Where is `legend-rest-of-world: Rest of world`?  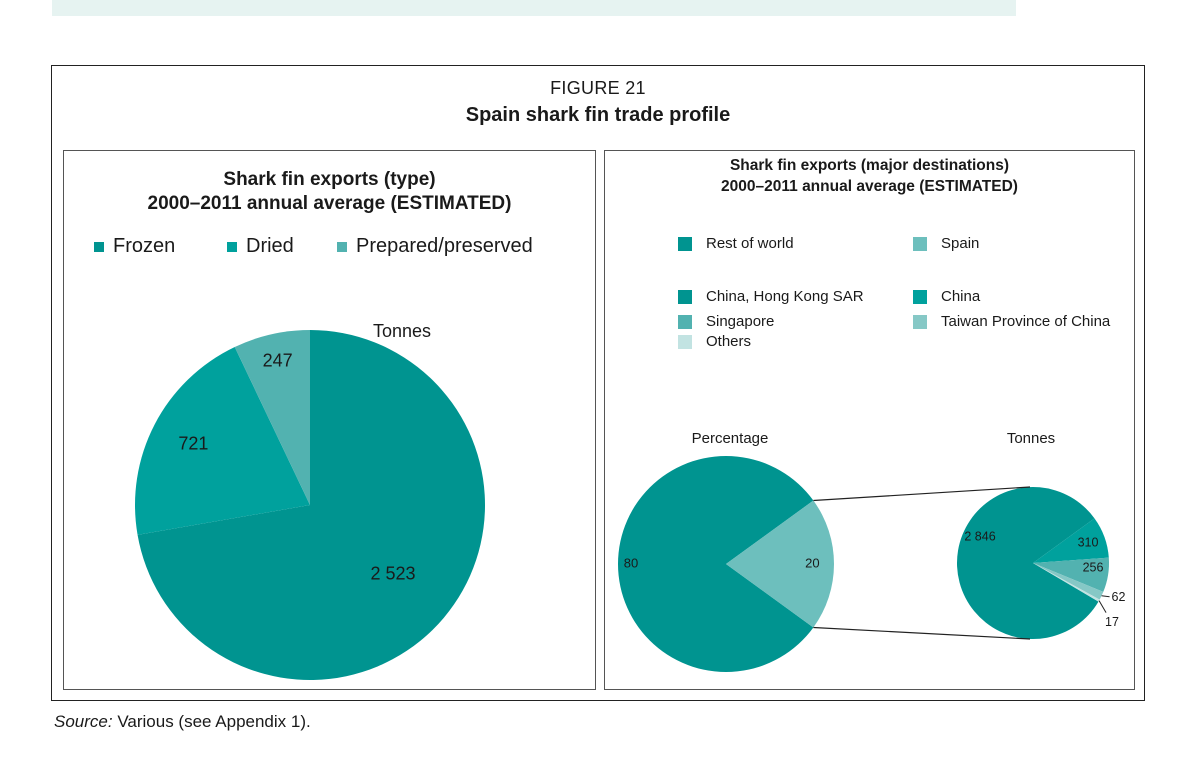
legend-rest-of-world: Rest of world is located at coordinates (736, 243).